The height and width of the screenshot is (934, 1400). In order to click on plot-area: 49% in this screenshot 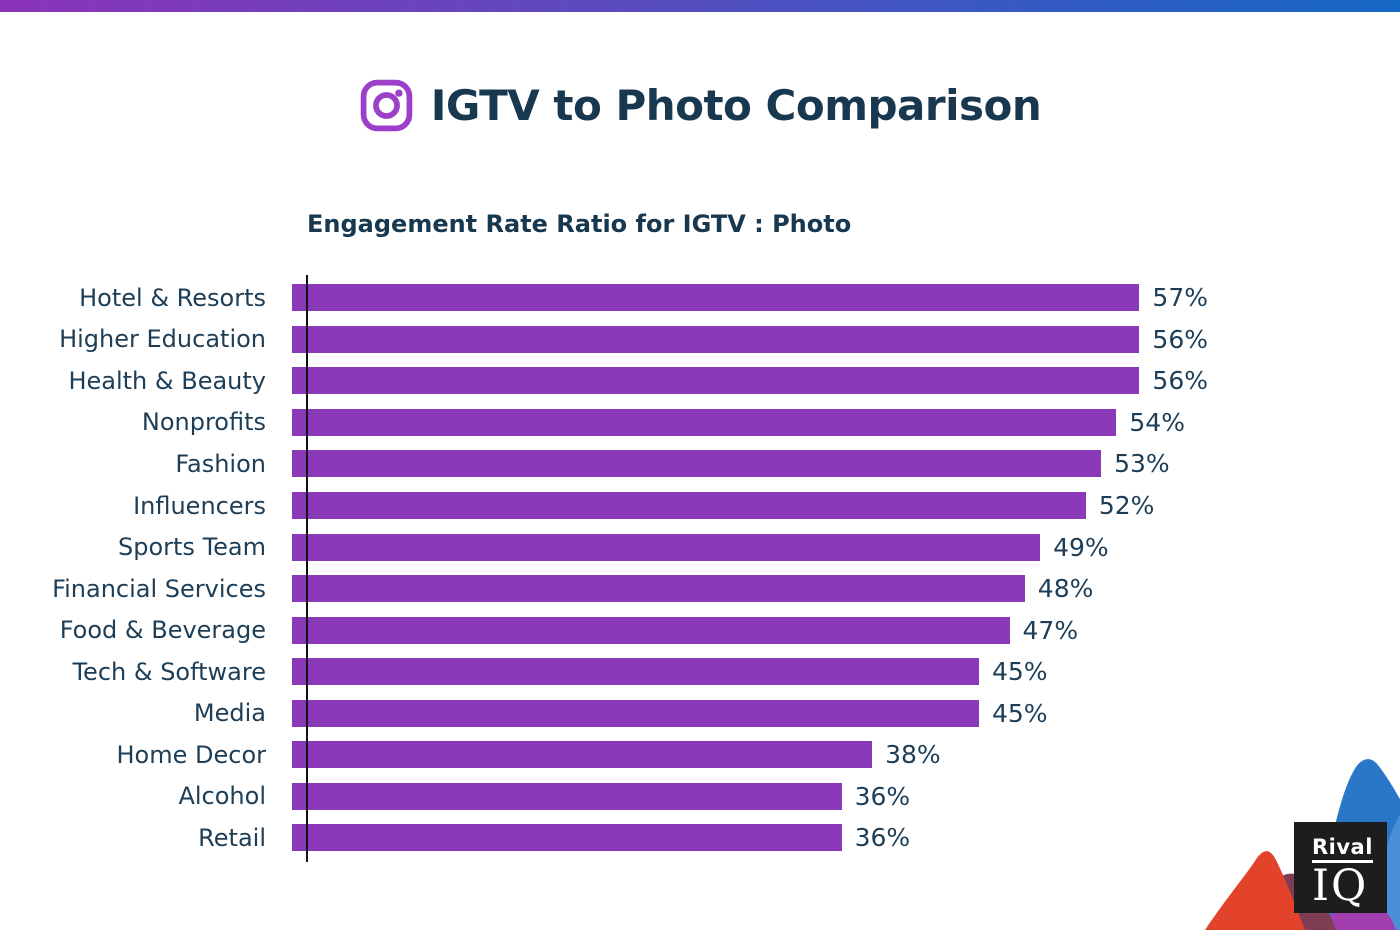, I will do `click(749, 547)`.